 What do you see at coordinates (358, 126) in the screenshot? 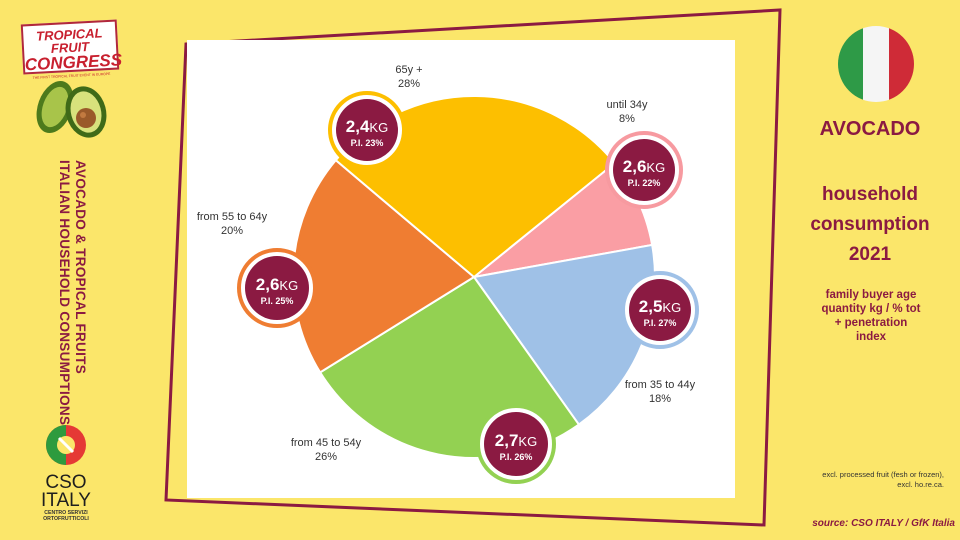
I see `bubble-kg-value: 2,4` at bounding box center [358, 126].